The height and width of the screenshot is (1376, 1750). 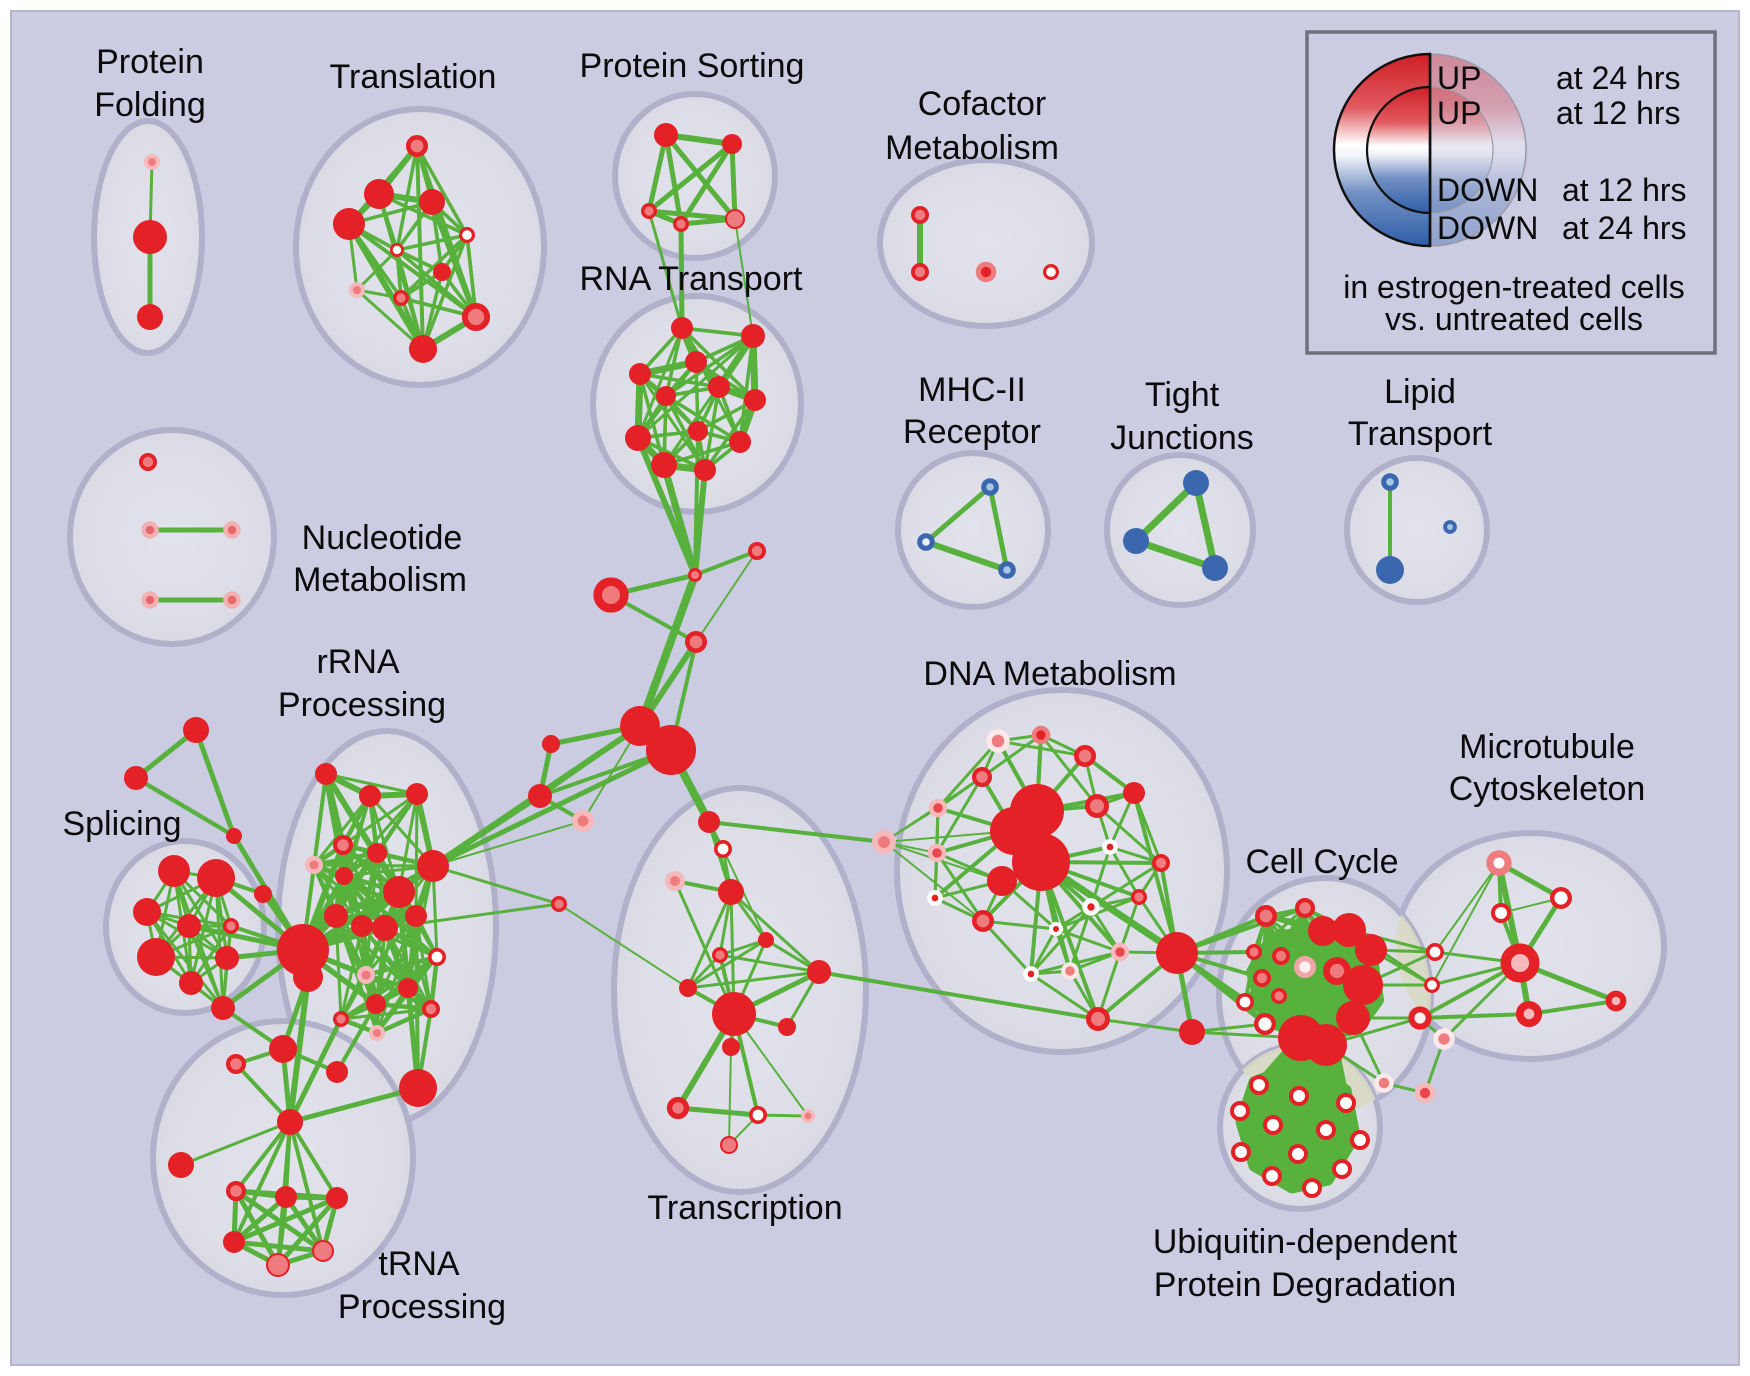 What do you see at coordinates (150, 62) in the screenshot?
I see `svg-text: Protein` at bounding box center [150, 62].